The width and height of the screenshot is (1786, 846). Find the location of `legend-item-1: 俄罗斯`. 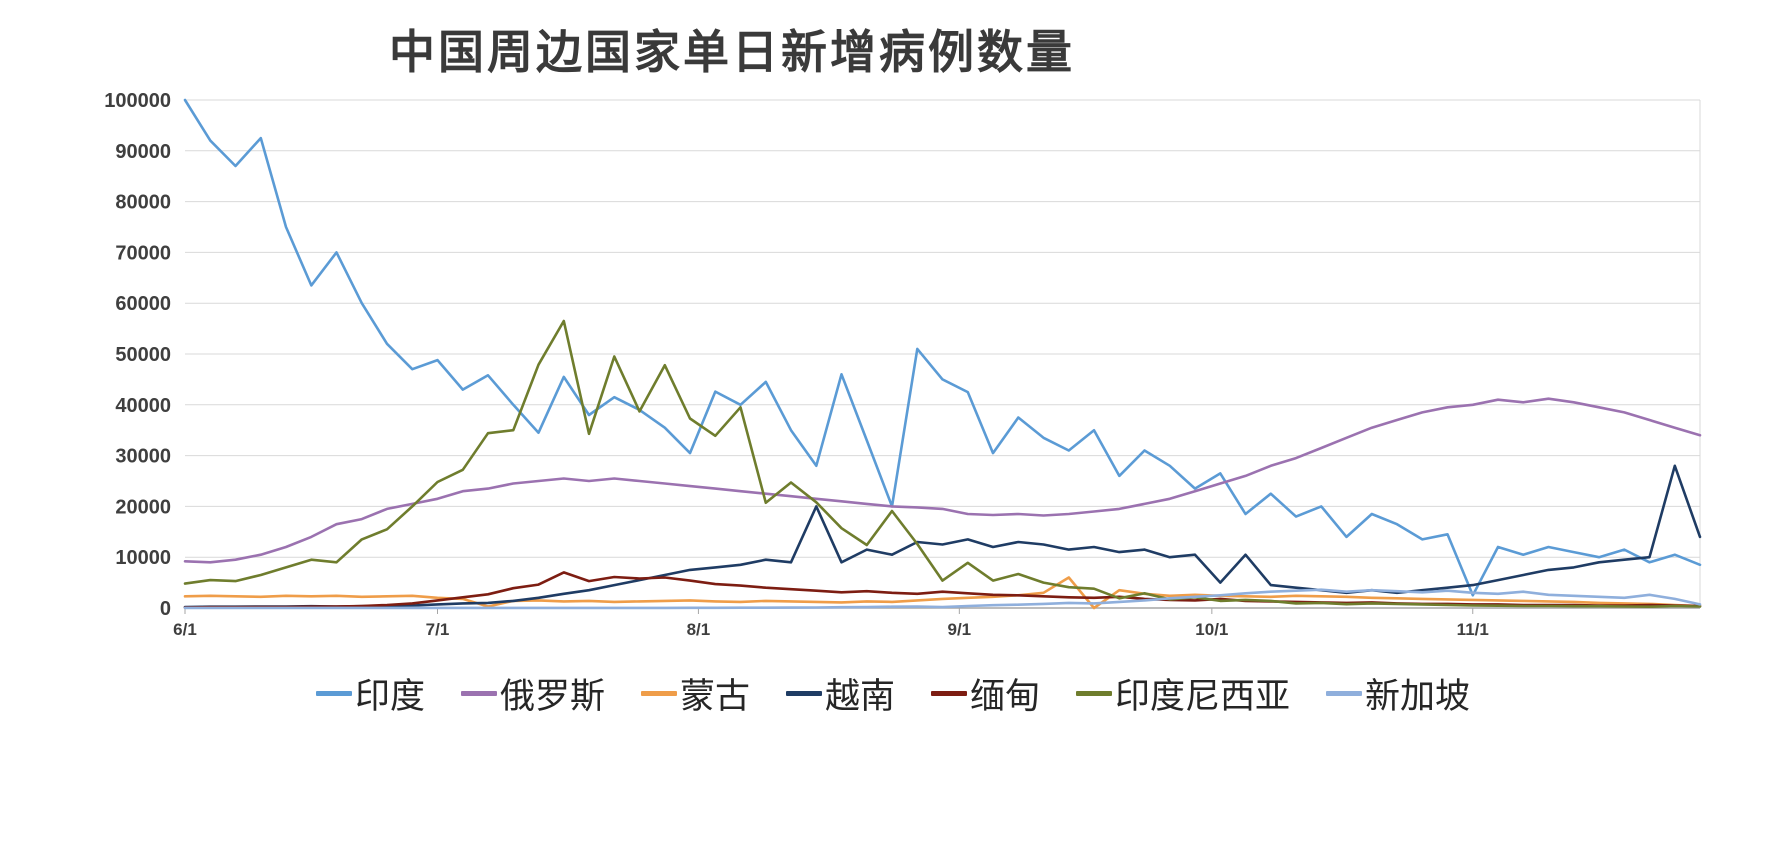

legend-item-1: 俄罗斯 is located at coordinates (532, 693).